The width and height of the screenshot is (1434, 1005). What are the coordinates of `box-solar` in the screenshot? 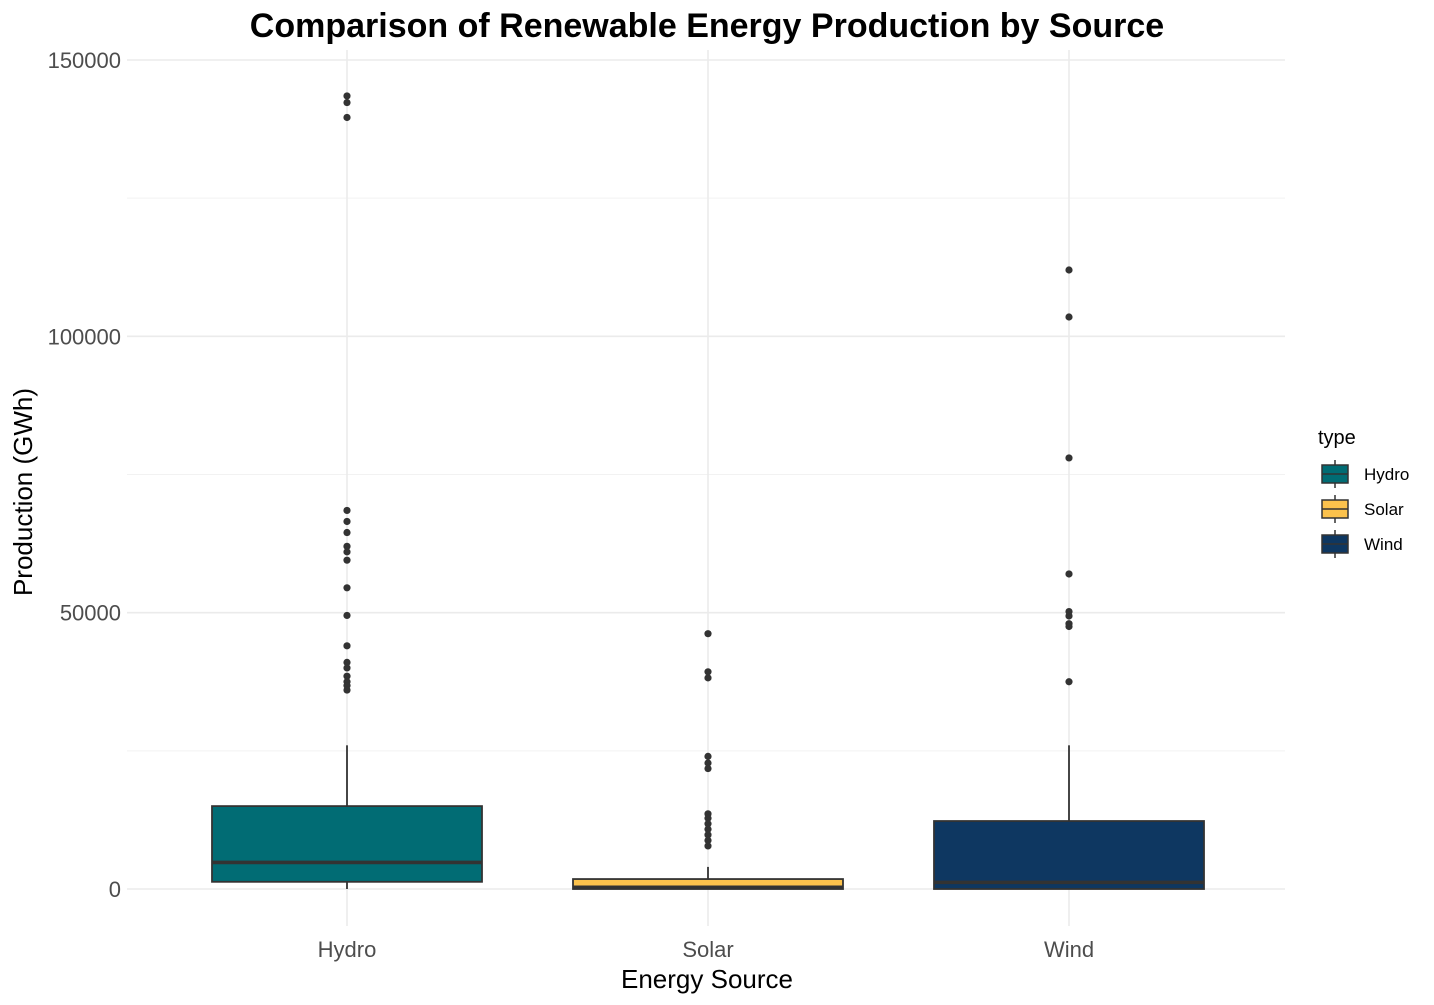 It's located at (708, 760).